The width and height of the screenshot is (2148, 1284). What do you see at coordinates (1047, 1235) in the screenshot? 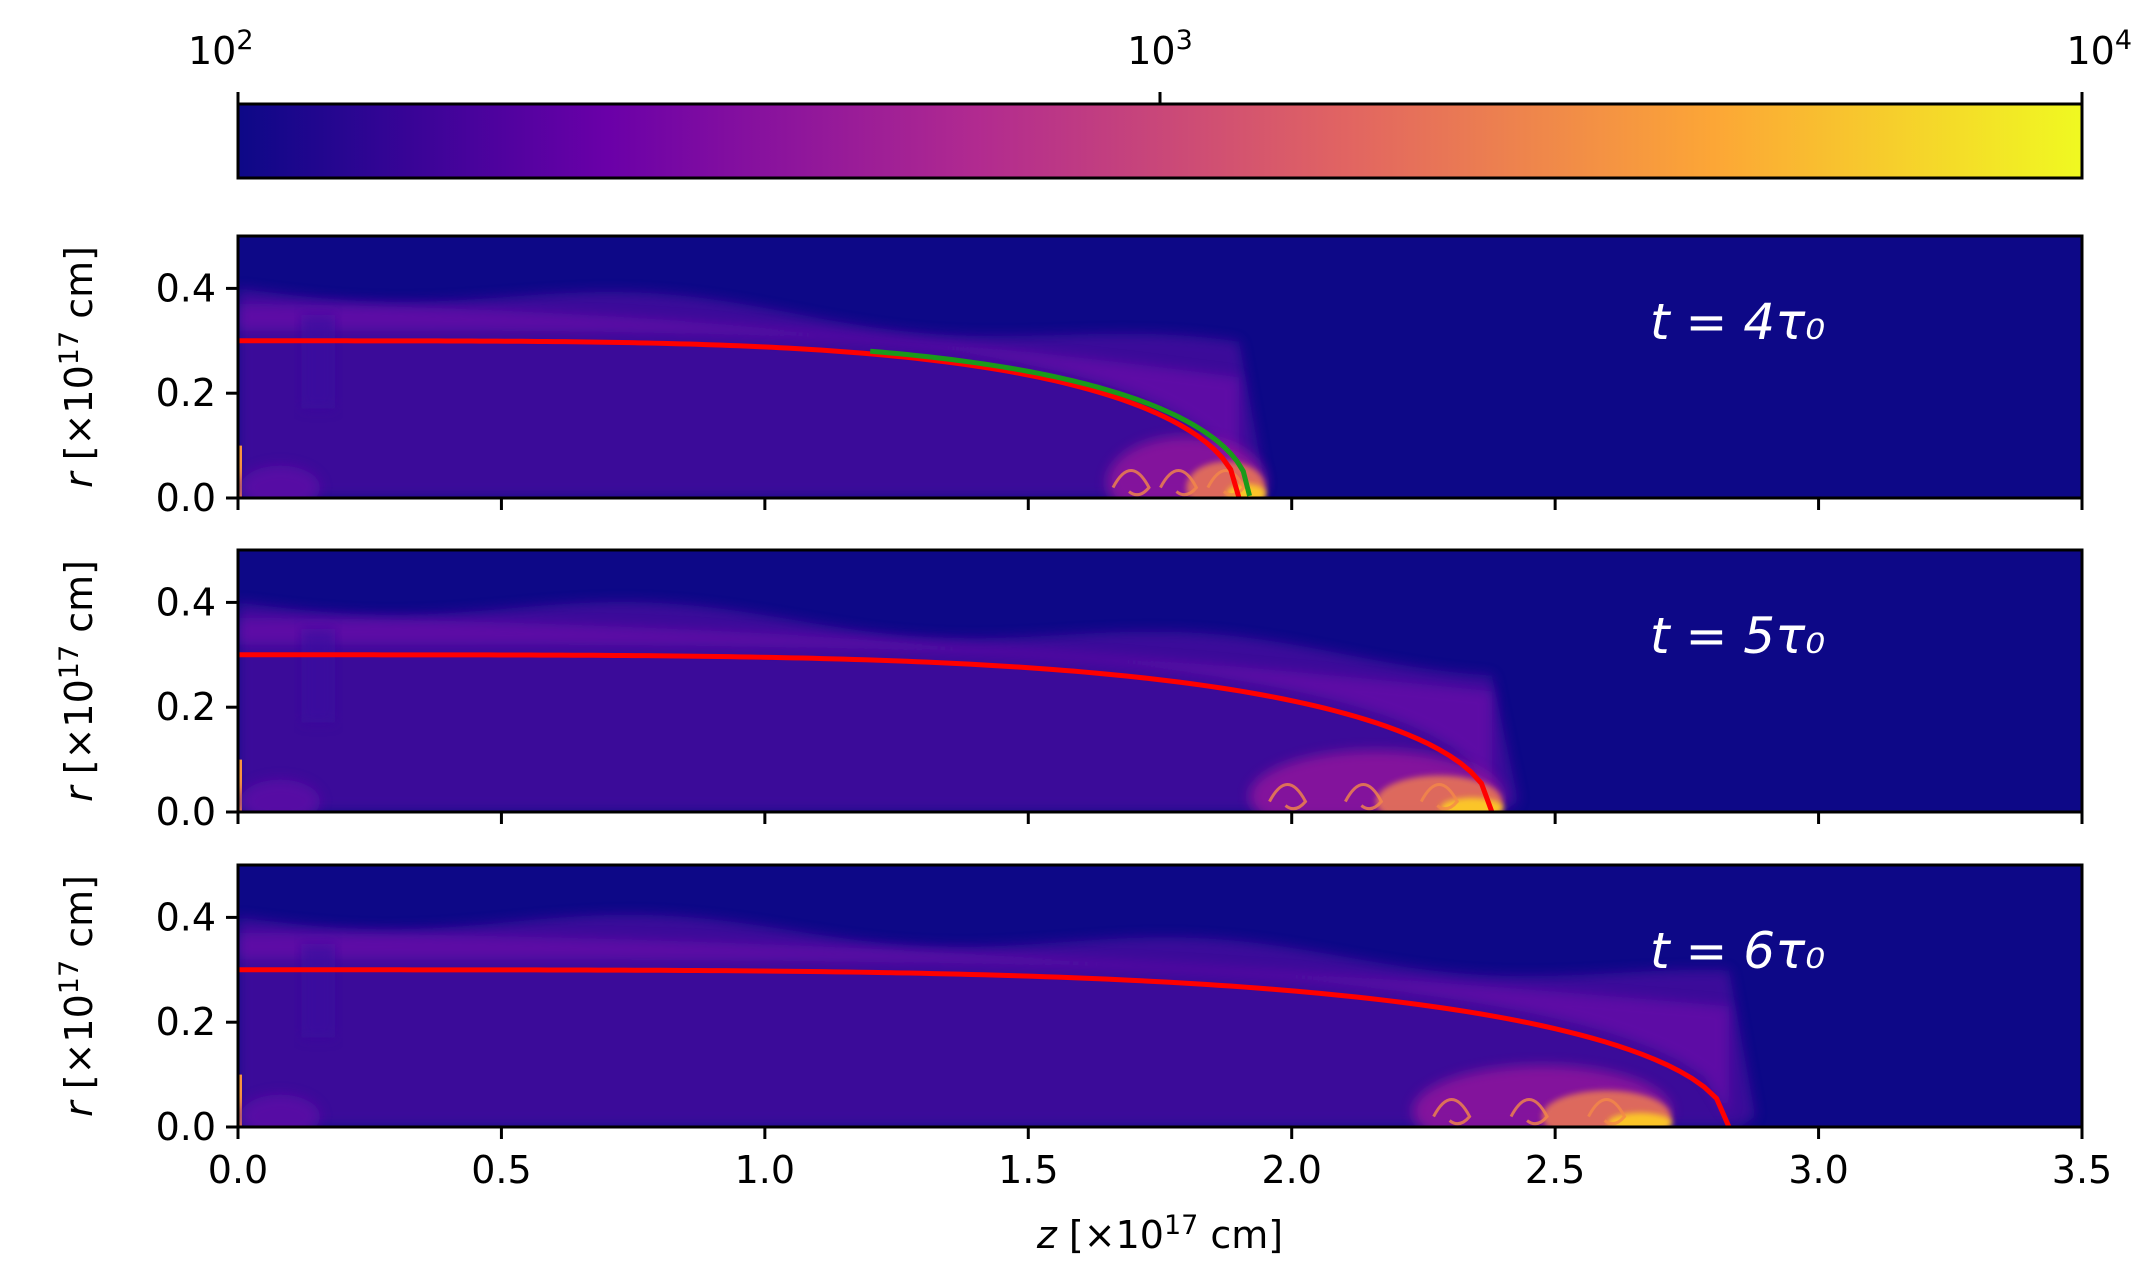
I see `x-axis-label-var: z` at bounding box center [1047, 1235].